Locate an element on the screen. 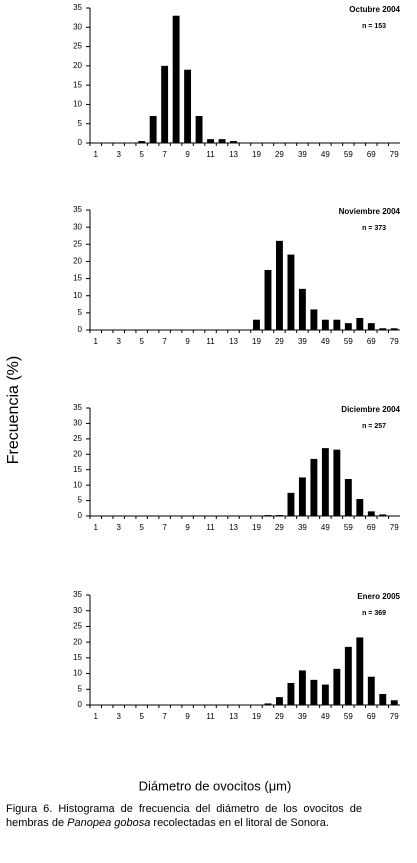  y-axis-label: Frecuencia (%) is located at coordinates (13, 410).